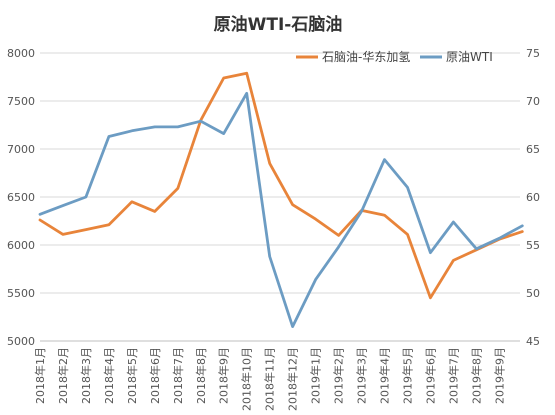 This screenshot has width=555, height=415. I want to click on left-tick-label: 5000, so click(21, 341).